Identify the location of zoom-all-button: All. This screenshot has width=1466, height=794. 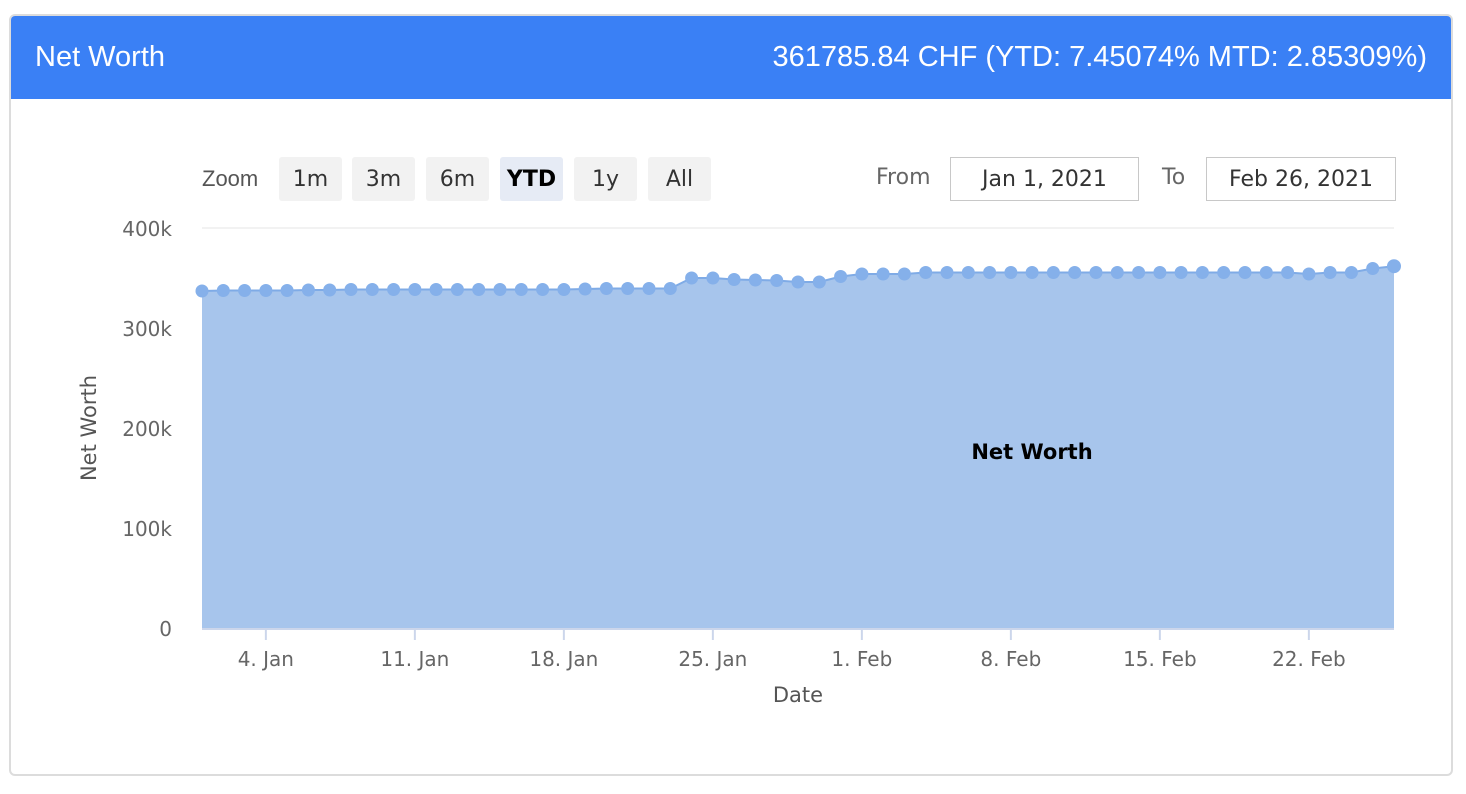
(679, 179).